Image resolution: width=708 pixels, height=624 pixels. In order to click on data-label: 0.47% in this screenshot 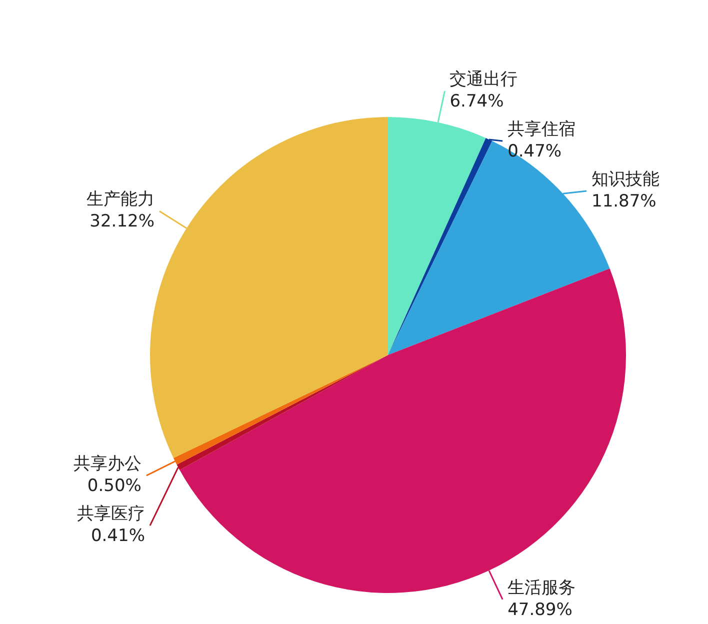, I will do `click(535, 151)`.